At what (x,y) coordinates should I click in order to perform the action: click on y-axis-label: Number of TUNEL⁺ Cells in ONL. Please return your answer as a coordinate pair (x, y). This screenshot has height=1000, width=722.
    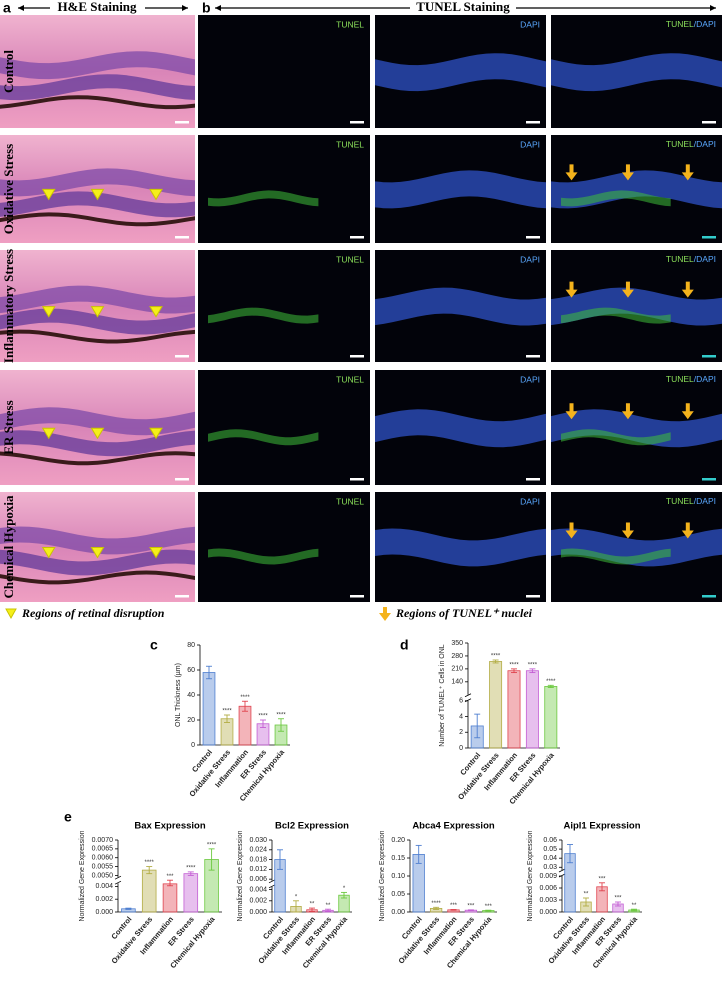
    Looking at the image, I should click on (442, 695).